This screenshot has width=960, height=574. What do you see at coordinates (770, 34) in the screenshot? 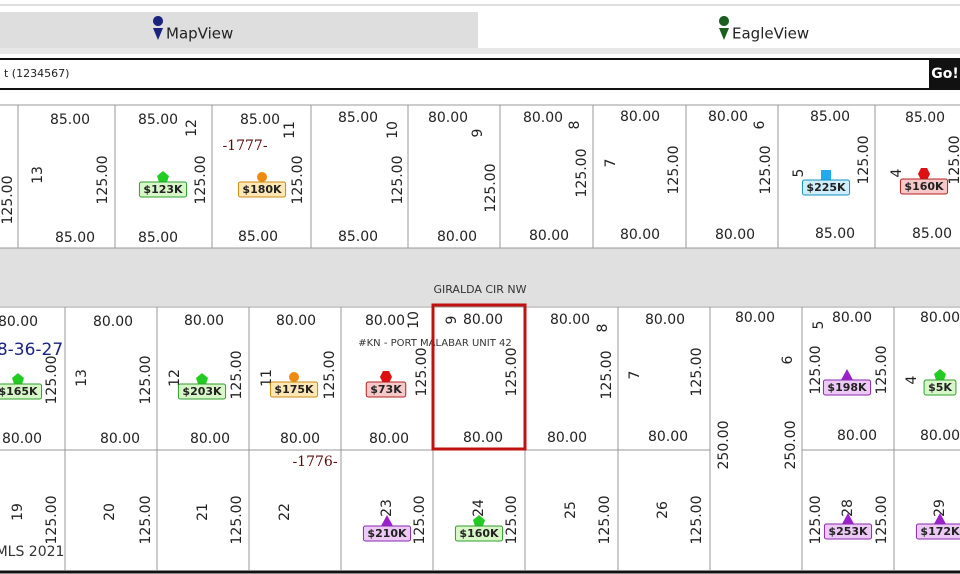
I see `tab-label: EagleView` at bounding box center [770, 34].